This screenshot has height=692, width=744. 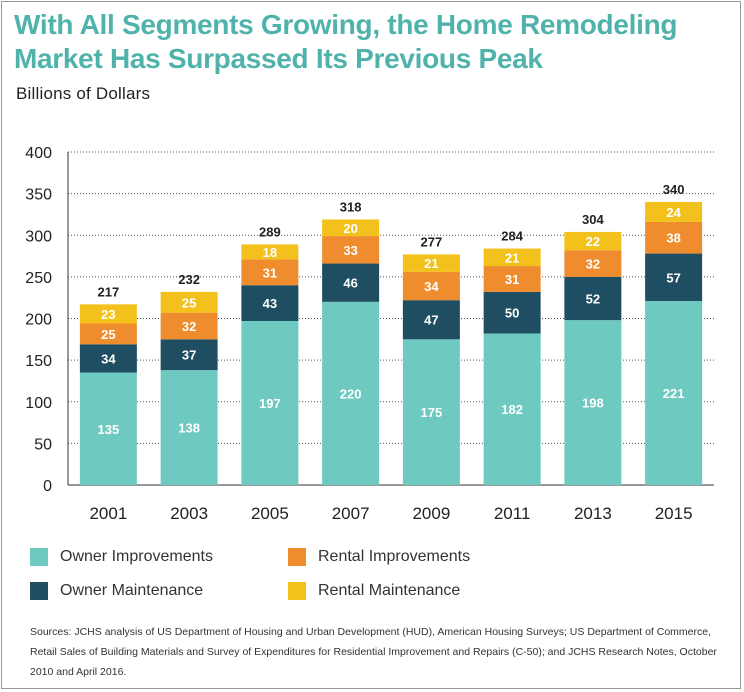 I want to click on legend-label: Rental Maintenance, so click(x=389, y=590).